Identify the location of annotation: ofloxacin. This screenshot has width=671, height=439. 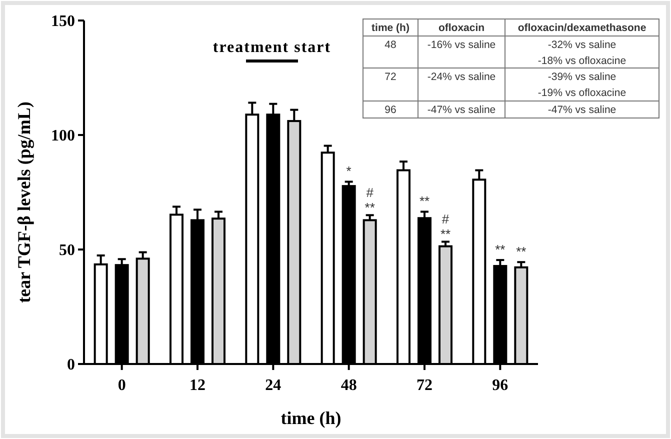
(461, 28).